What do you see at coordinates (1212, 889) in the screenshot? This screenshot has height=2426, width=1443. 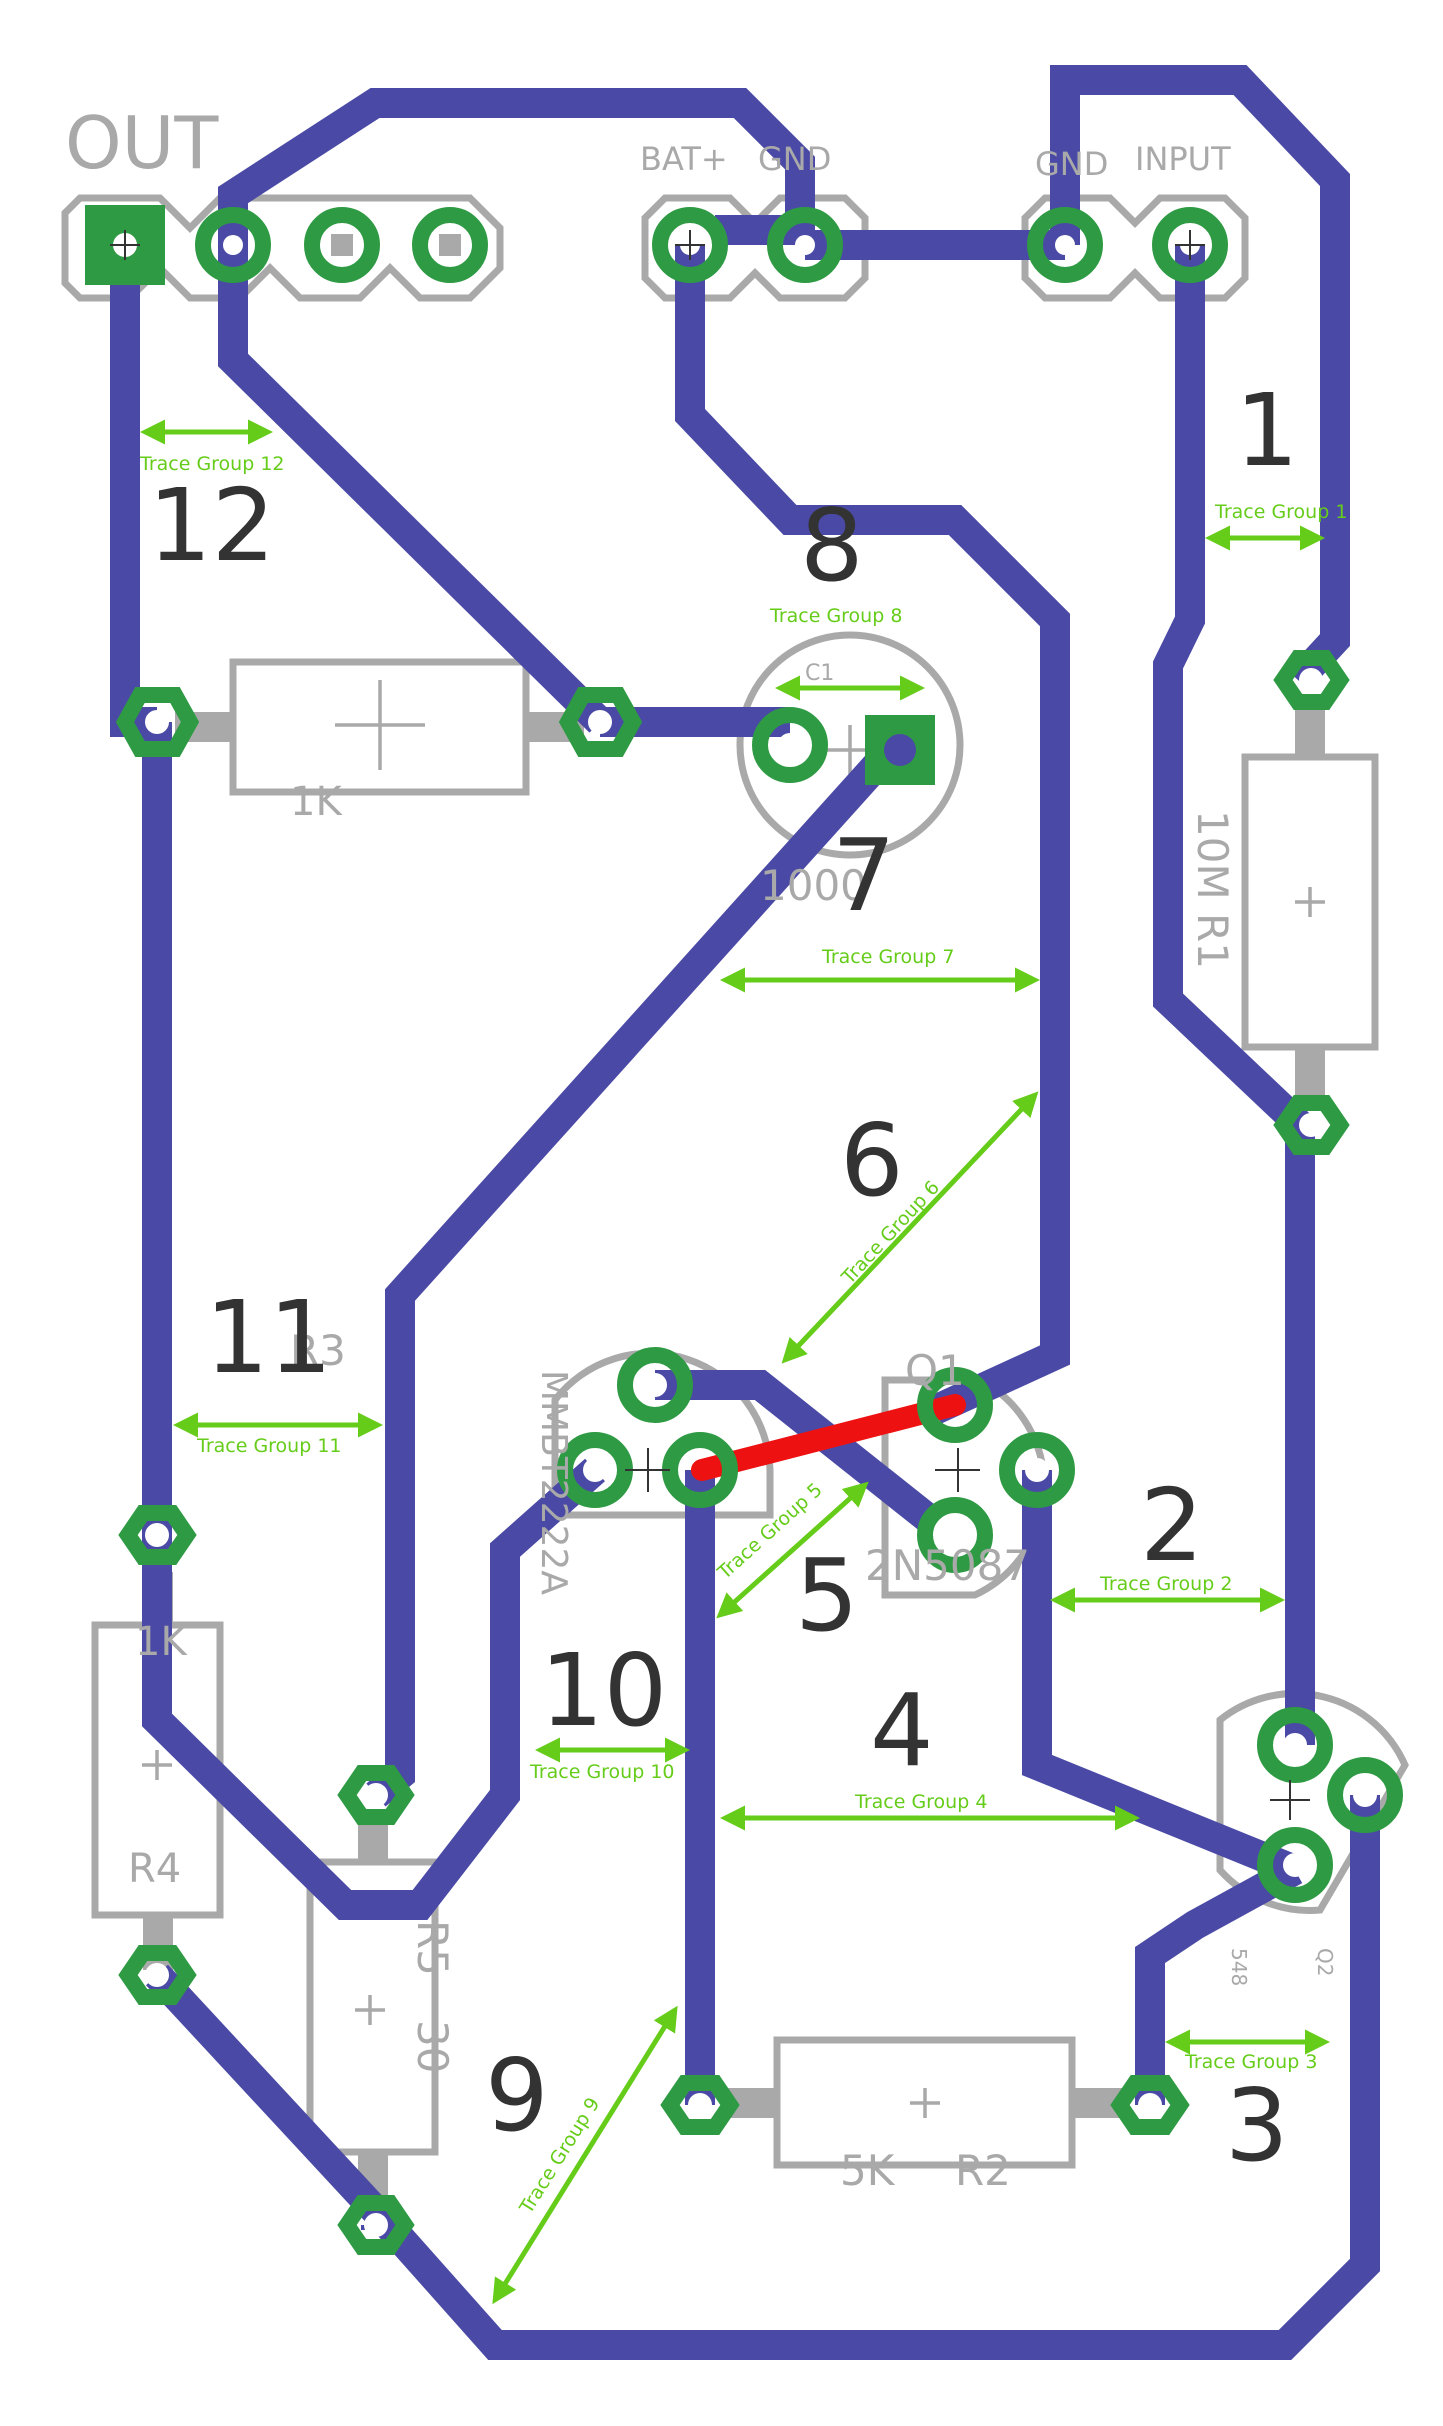 I see `label-r1: 10M R1` at bounding box center [1212, 889].